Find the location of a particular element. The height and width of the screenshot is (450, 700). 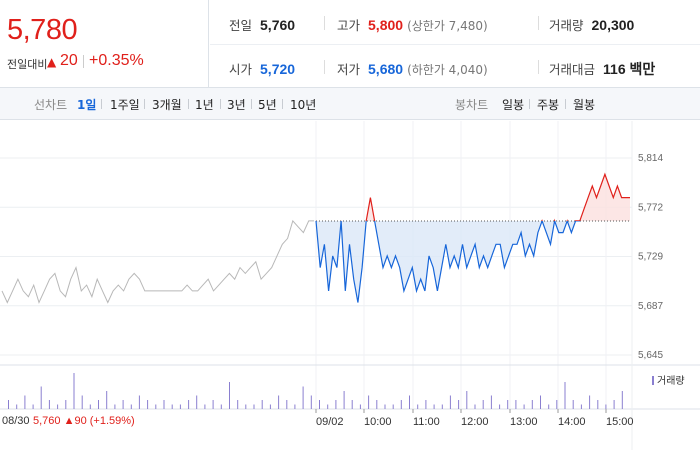

stat-label: 저가 is located at coordinates (349, 69).